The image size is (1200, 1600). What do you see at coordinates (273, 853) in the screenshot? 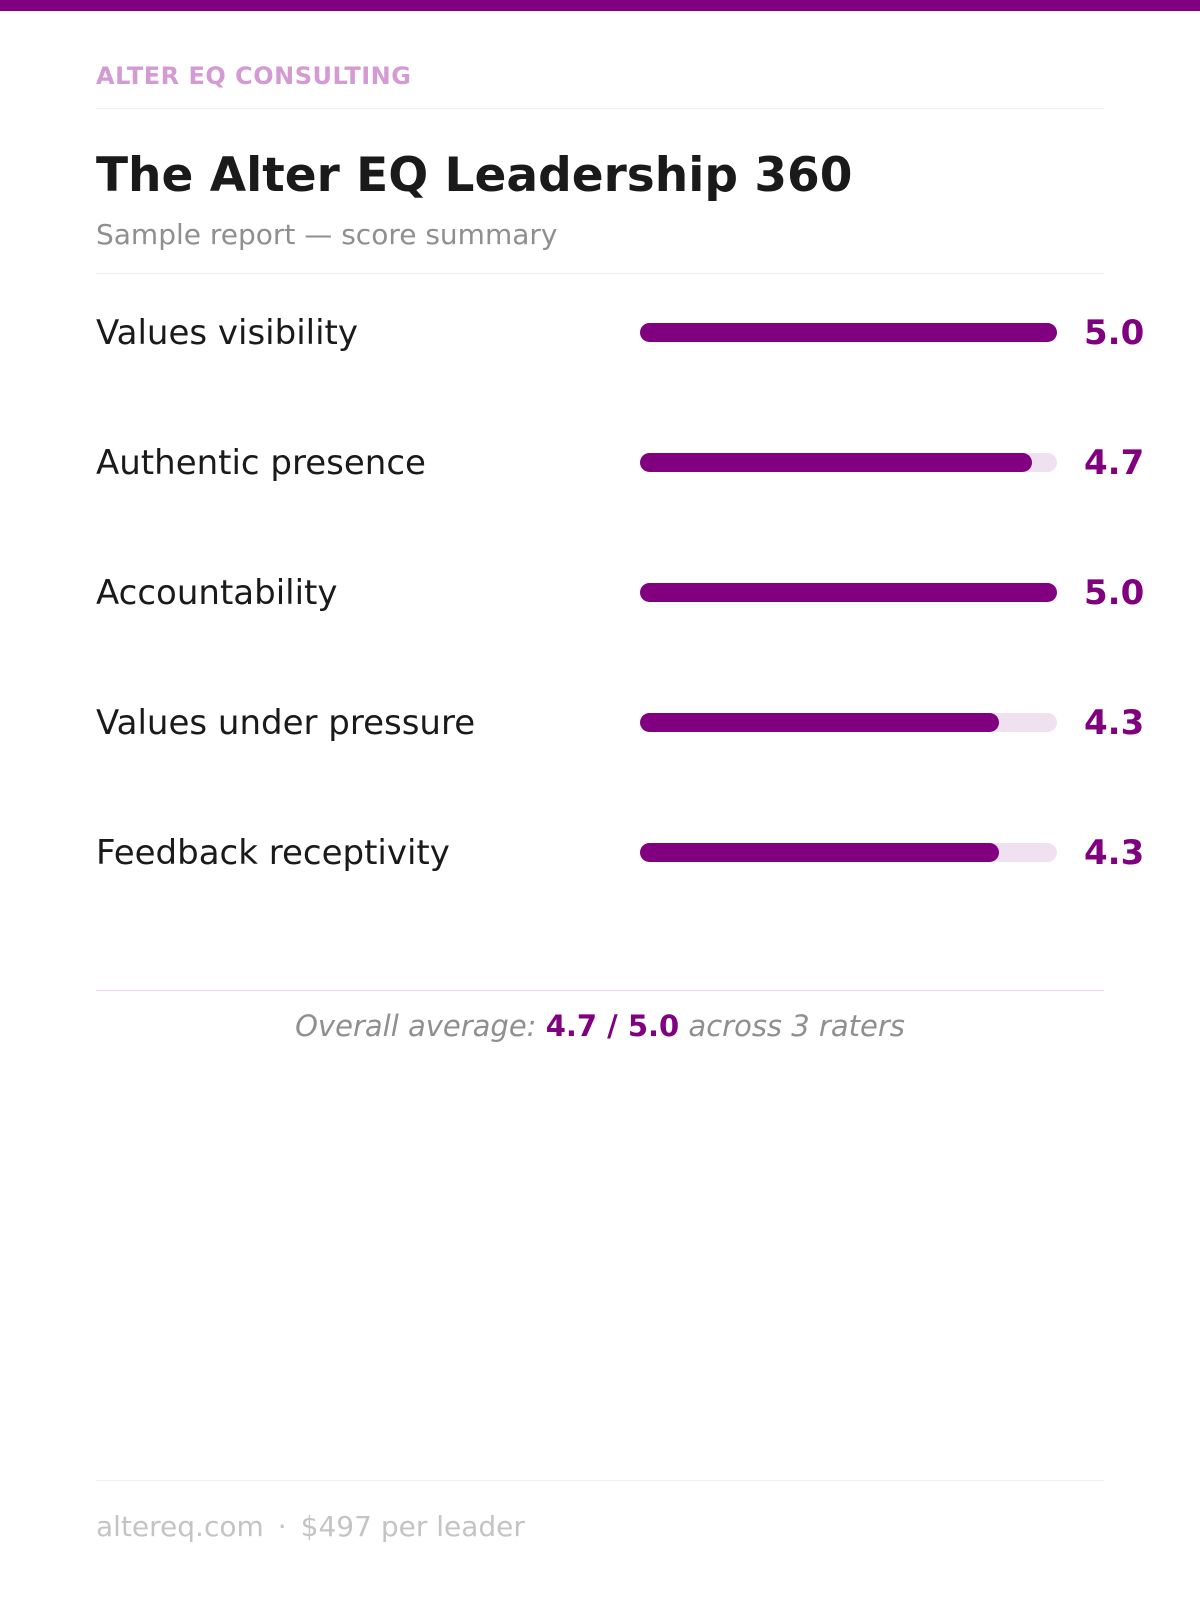
I see `score-label: Feedback receptivity` at bounding box center [273, 853].